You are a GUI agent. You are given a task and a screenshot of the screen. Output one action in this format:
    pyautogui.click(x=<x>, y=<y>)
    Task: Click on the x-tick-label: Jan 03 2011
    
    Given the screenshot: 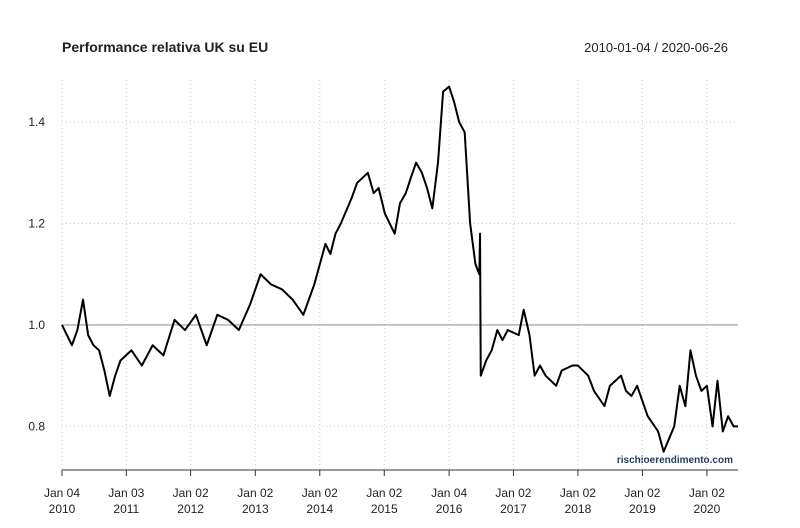 What is the action you would take?
    pyautogui.click(x=126, y=501)
    